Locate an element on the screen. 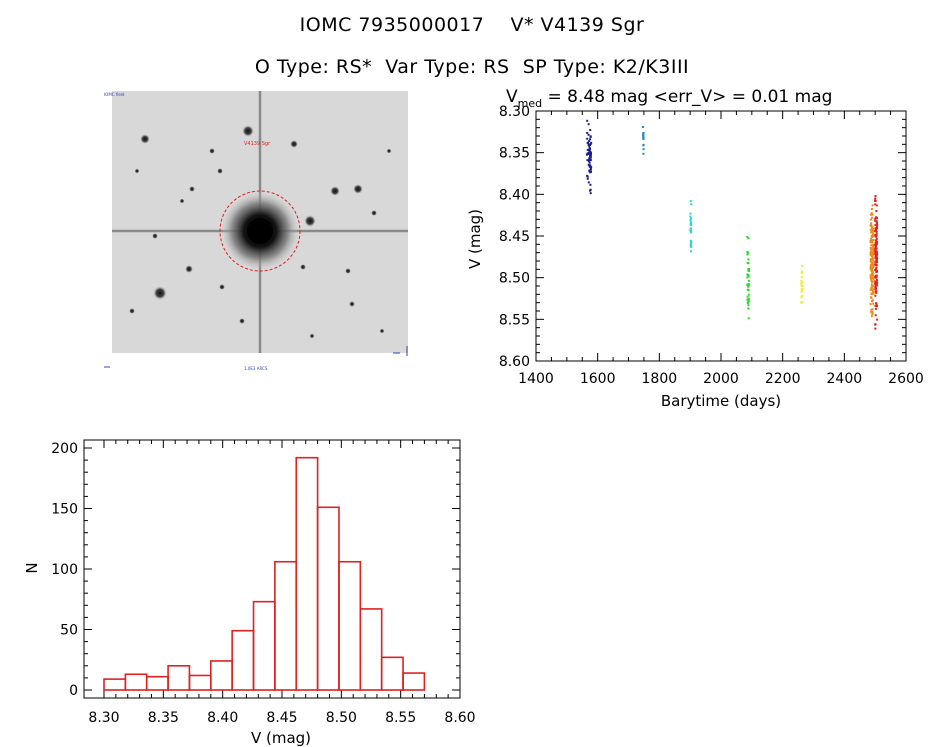 The height and width of the screenshot is (747, 944). target-circle is located at coordinates (260, 231).